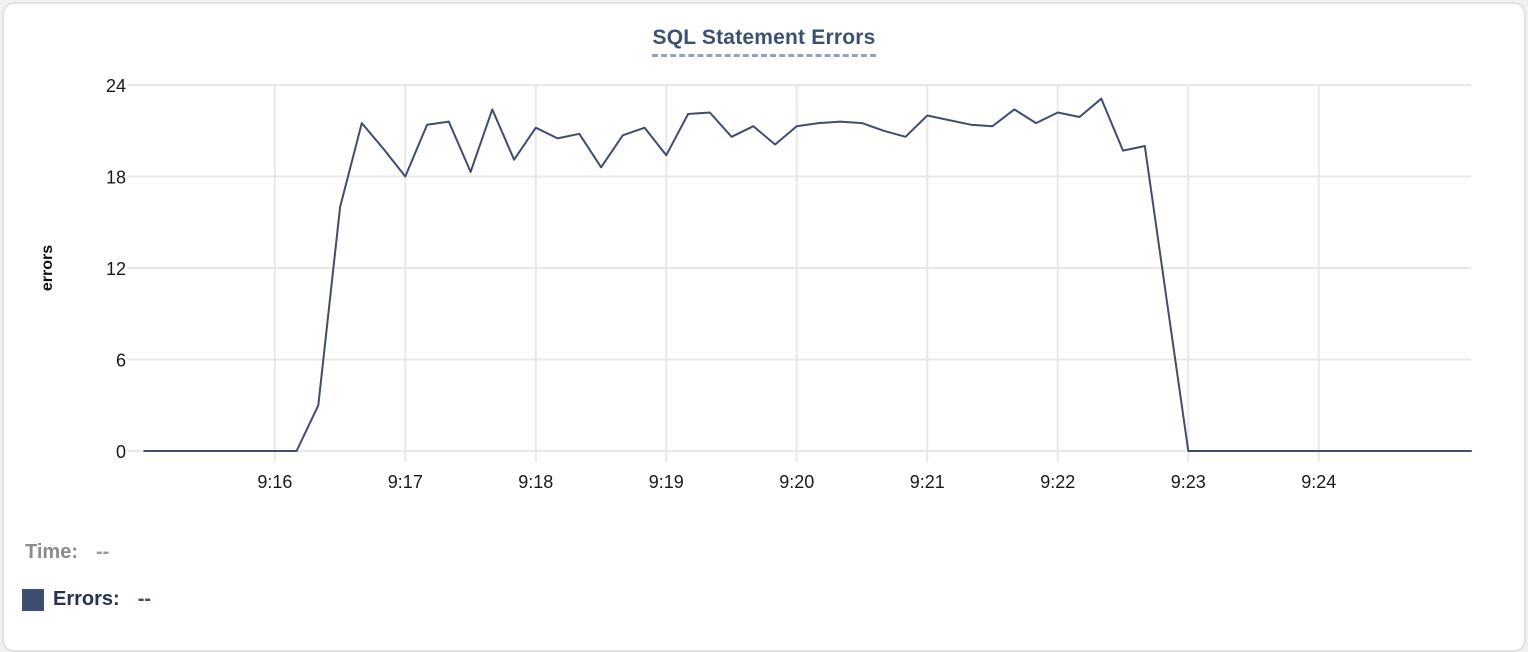  I want to click on y-tick-label: 6, so click(121, 361).